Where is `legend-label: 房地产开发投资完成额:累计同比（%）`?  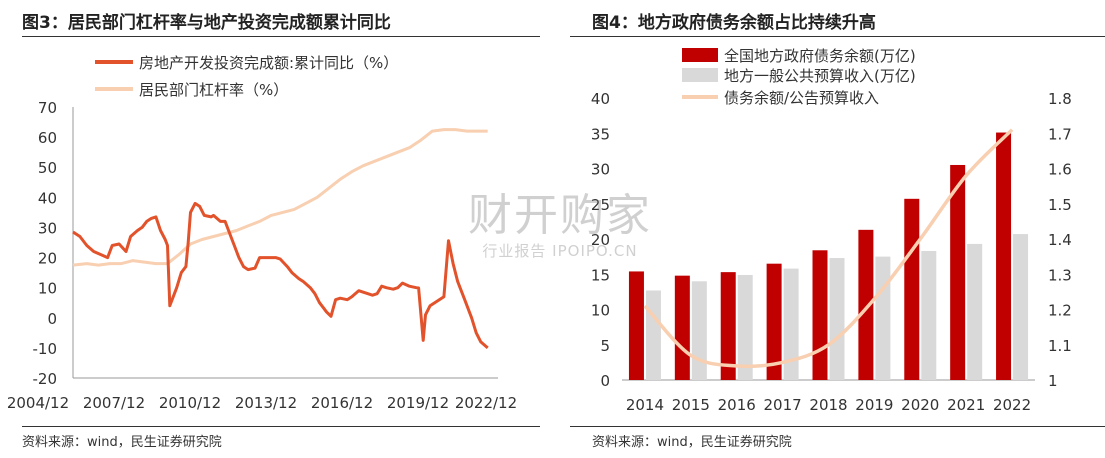
legend-label: 房地产开发投资完成额:累计同比（%） is located at coordinates (268, 63).